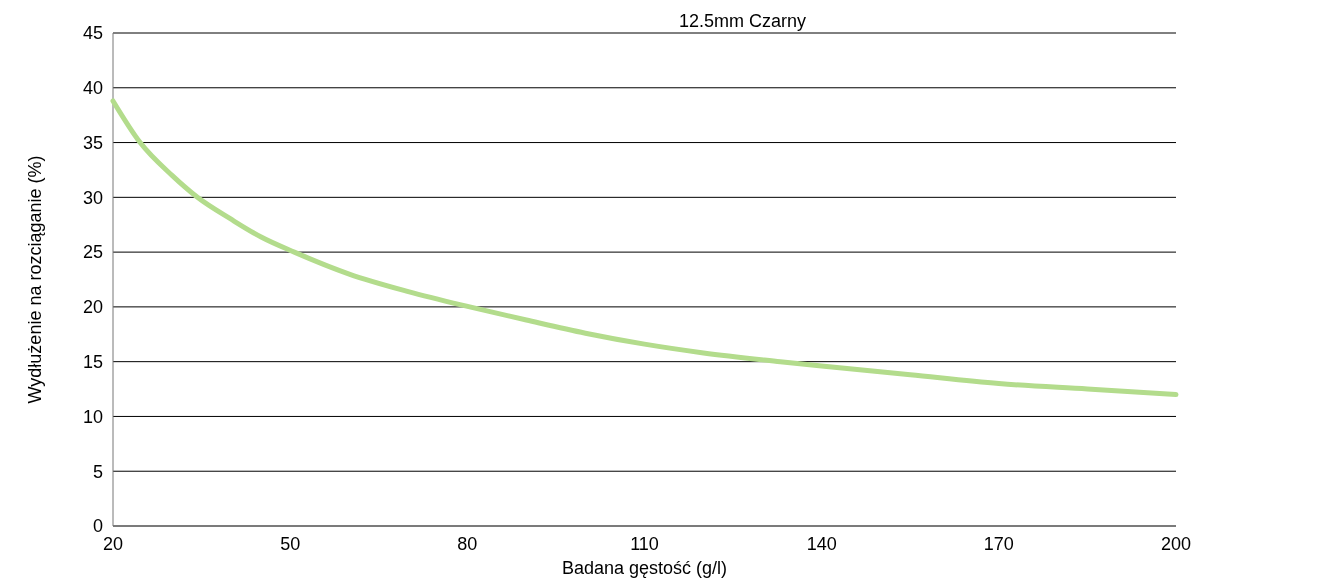 Image resolution: width=1332 pixels, height=586 pixels. What do you see at coordinates (644, 568) in the screenshot?
I see `x-axis-title: Badana gęstość (g/l)` at bounding box center [644, 568].